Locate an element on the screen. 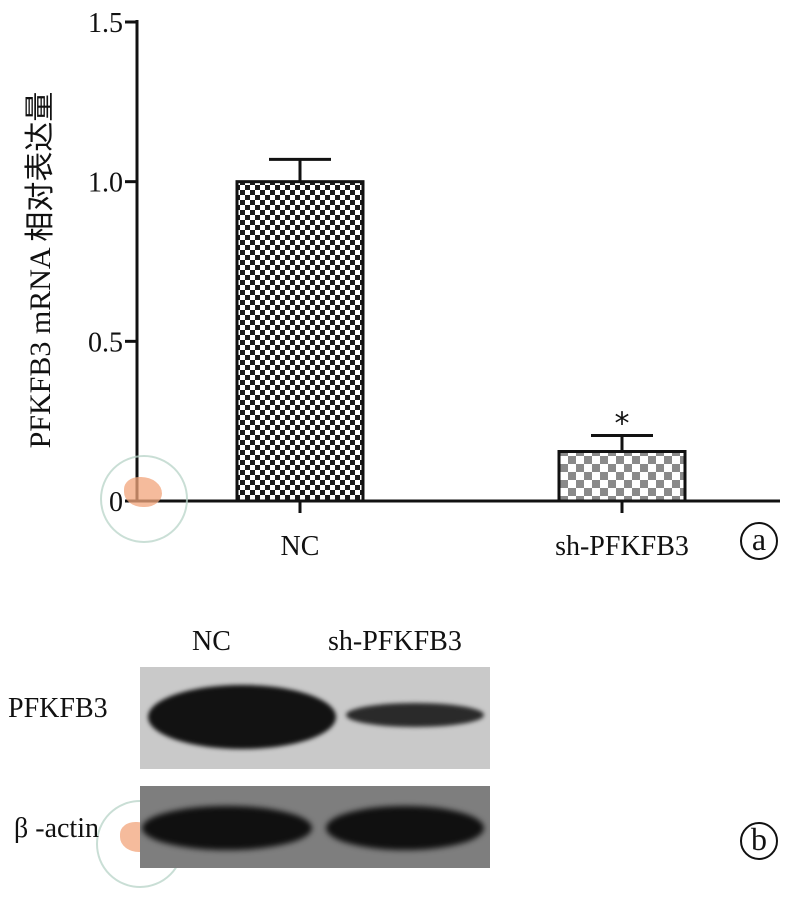 The width and height of the screenshot is (796, 915). row-label-beta-actin: β -actin is located at coordinates (56, 828).